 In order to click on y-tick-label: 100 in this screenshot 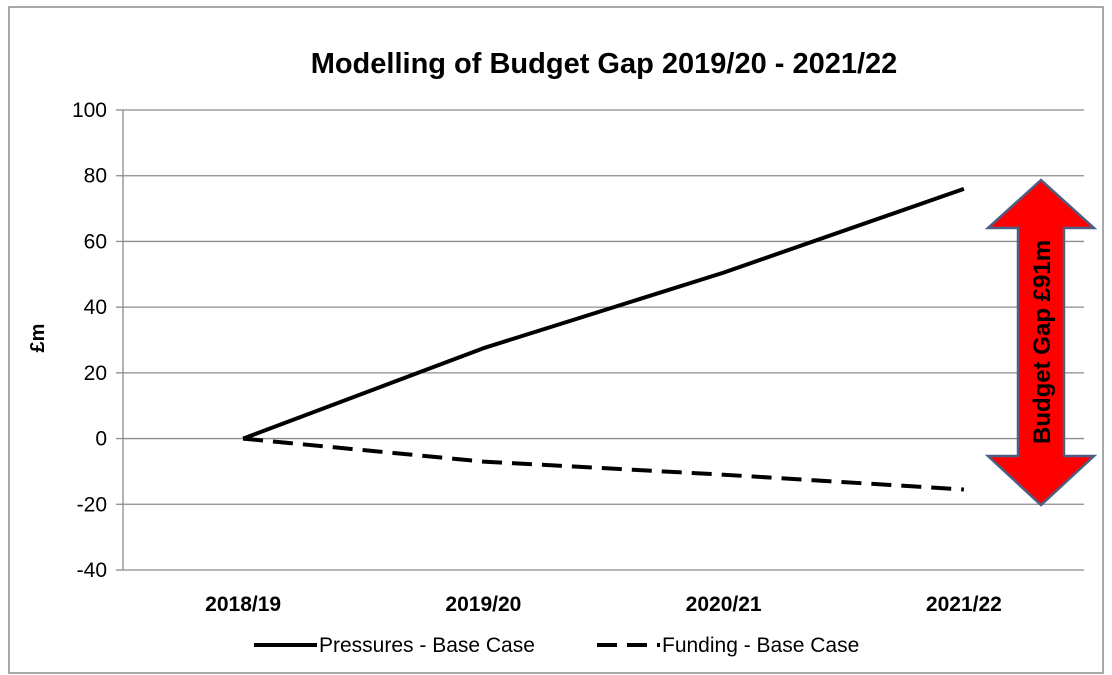, I will do `click(89, 110)`.